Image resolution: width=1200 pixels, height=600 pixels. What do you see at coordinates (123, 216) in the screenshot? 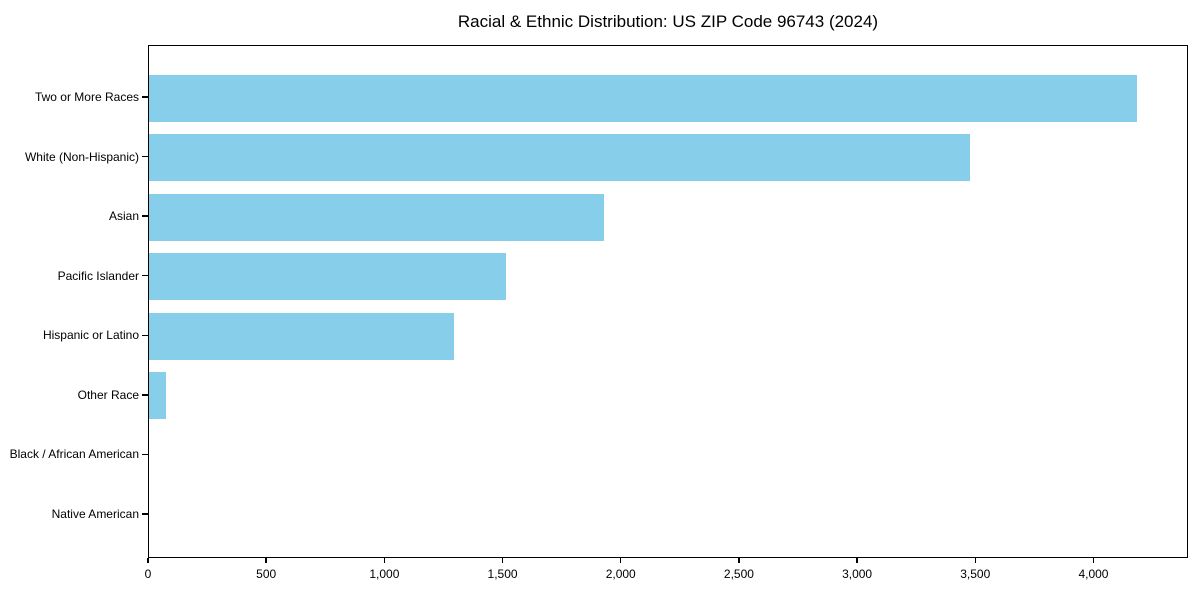
I see `y-tick-label: Asian` at bounding box center [123, 216].